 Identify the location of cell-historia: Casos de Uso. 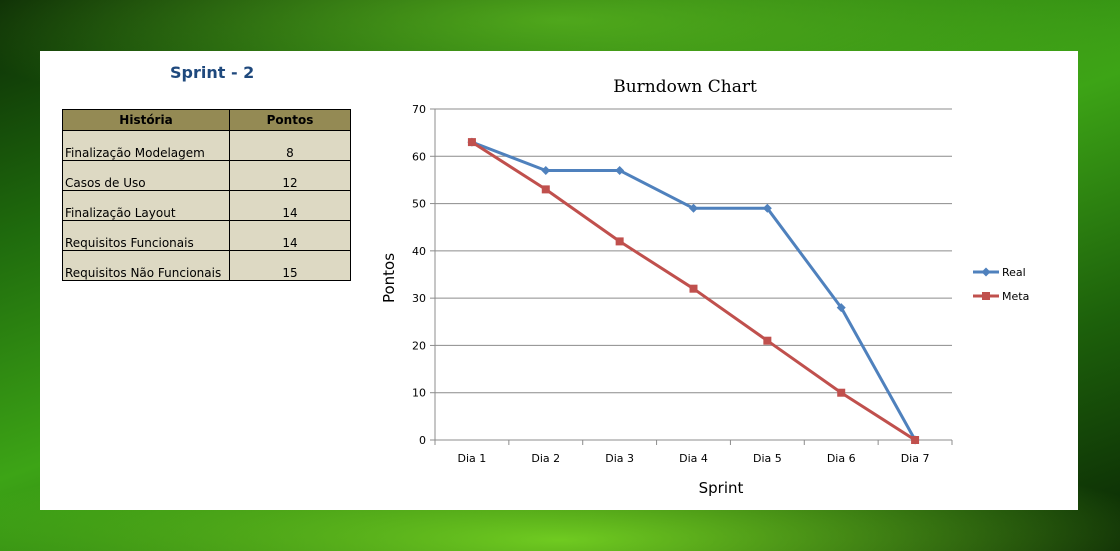
(146, 175).